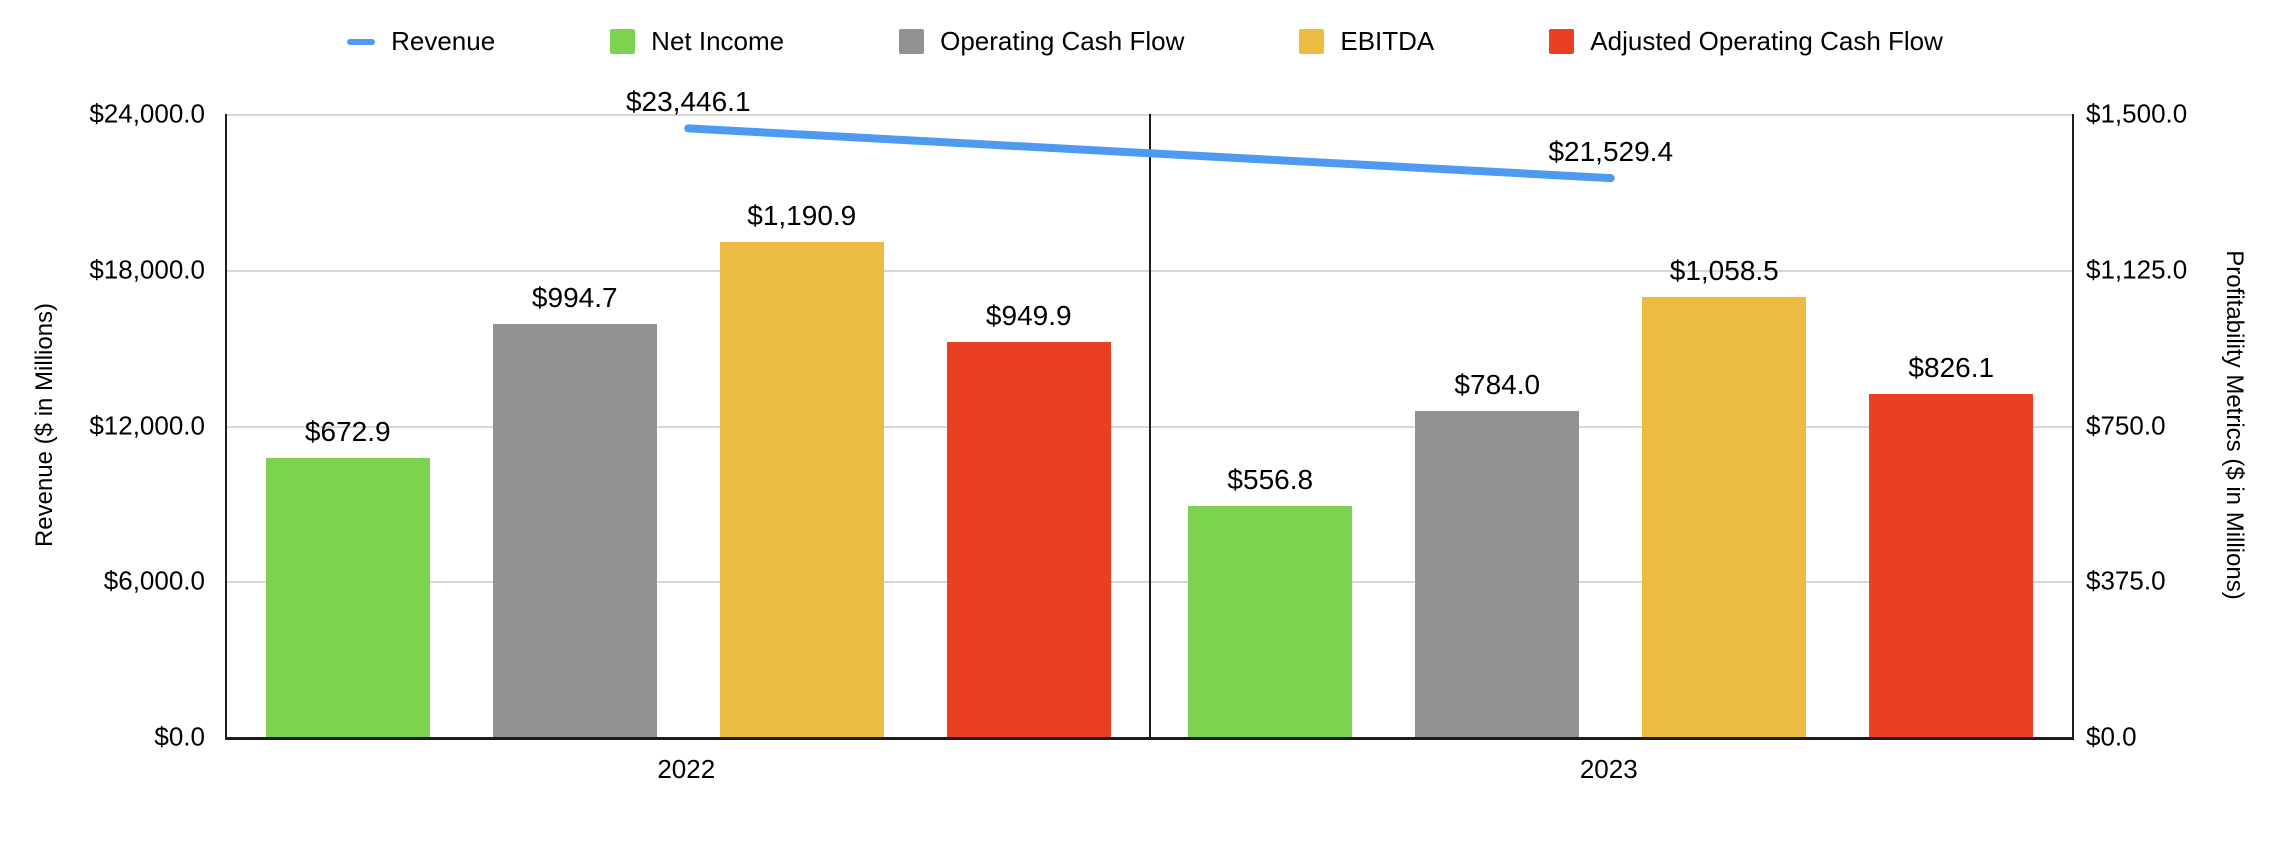 This screenshot has width=2290, height=844. What do you see at coordinates (2111, 736) in the screenshot?
I see `right-axis-tick-label: $0.0` at bounding box center [2111, 736].